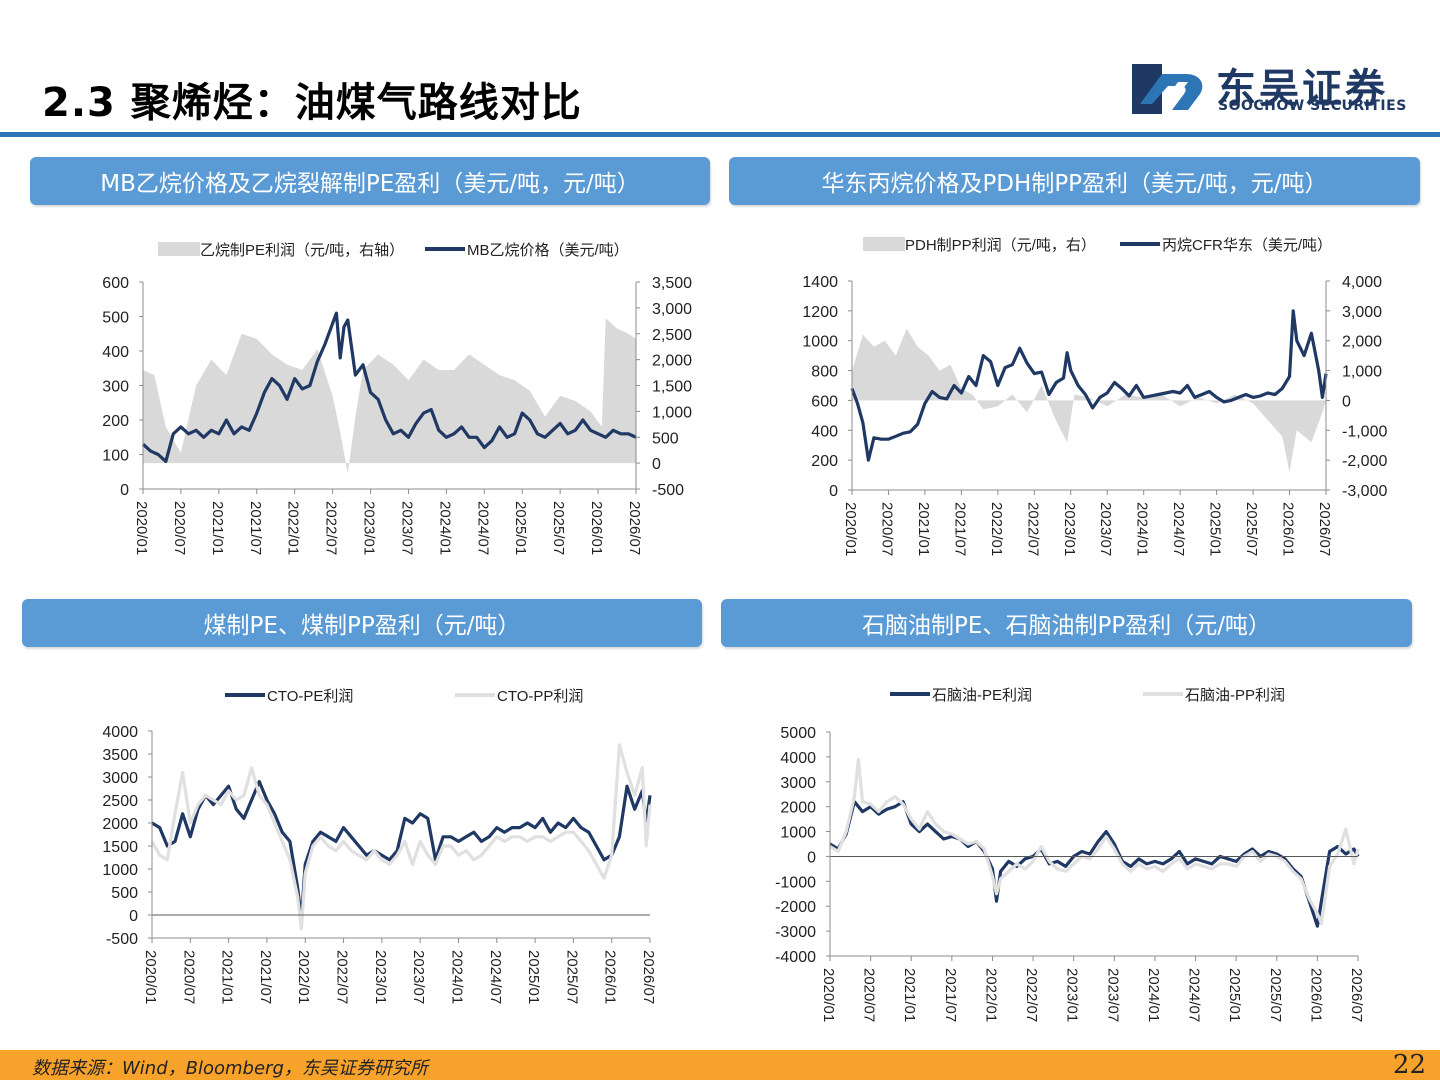 Image resolution: width=1440 pixels, height=1080 pixels. What do you see at coordinates (798, 758) in the screenshot?
I see `y-tick-label: 4000` at bounding box center [798, 758].